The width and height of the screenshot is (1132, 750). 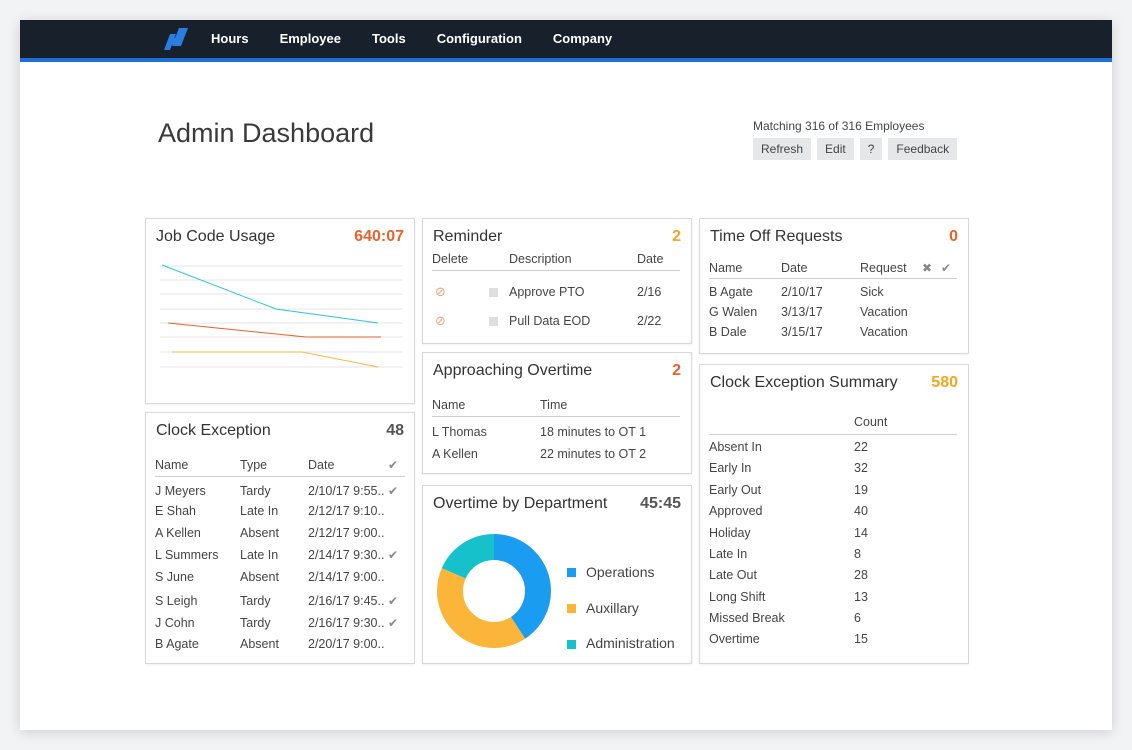 What do you see at coordinates (346, 491) in the screenshot?
I see `row-date: 2/10/17 9:55..` at bounding box center [346, 491].